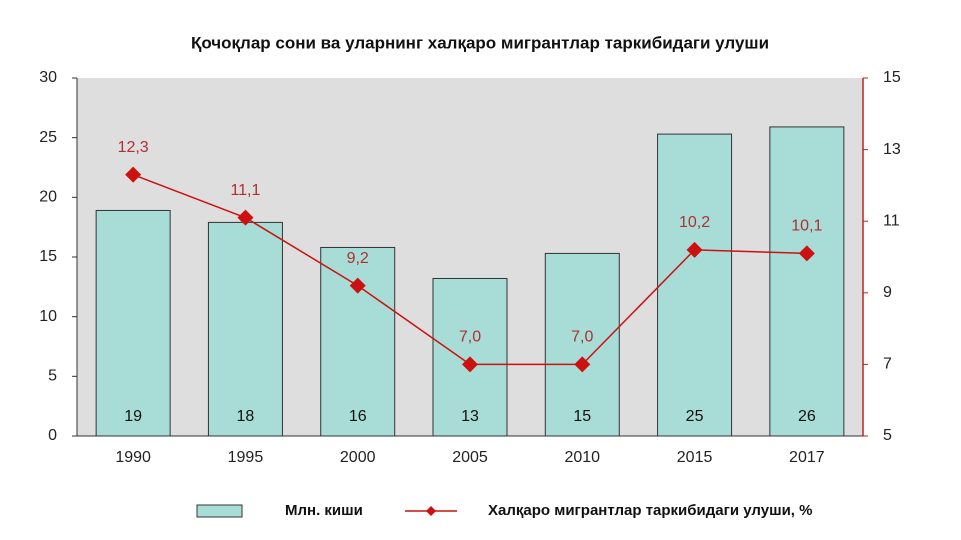 The image size is (961, 540). What do you see at coordinates (582, 416) in the screenshot?
I see `data-label: 15` at bounding box center [582, 416].